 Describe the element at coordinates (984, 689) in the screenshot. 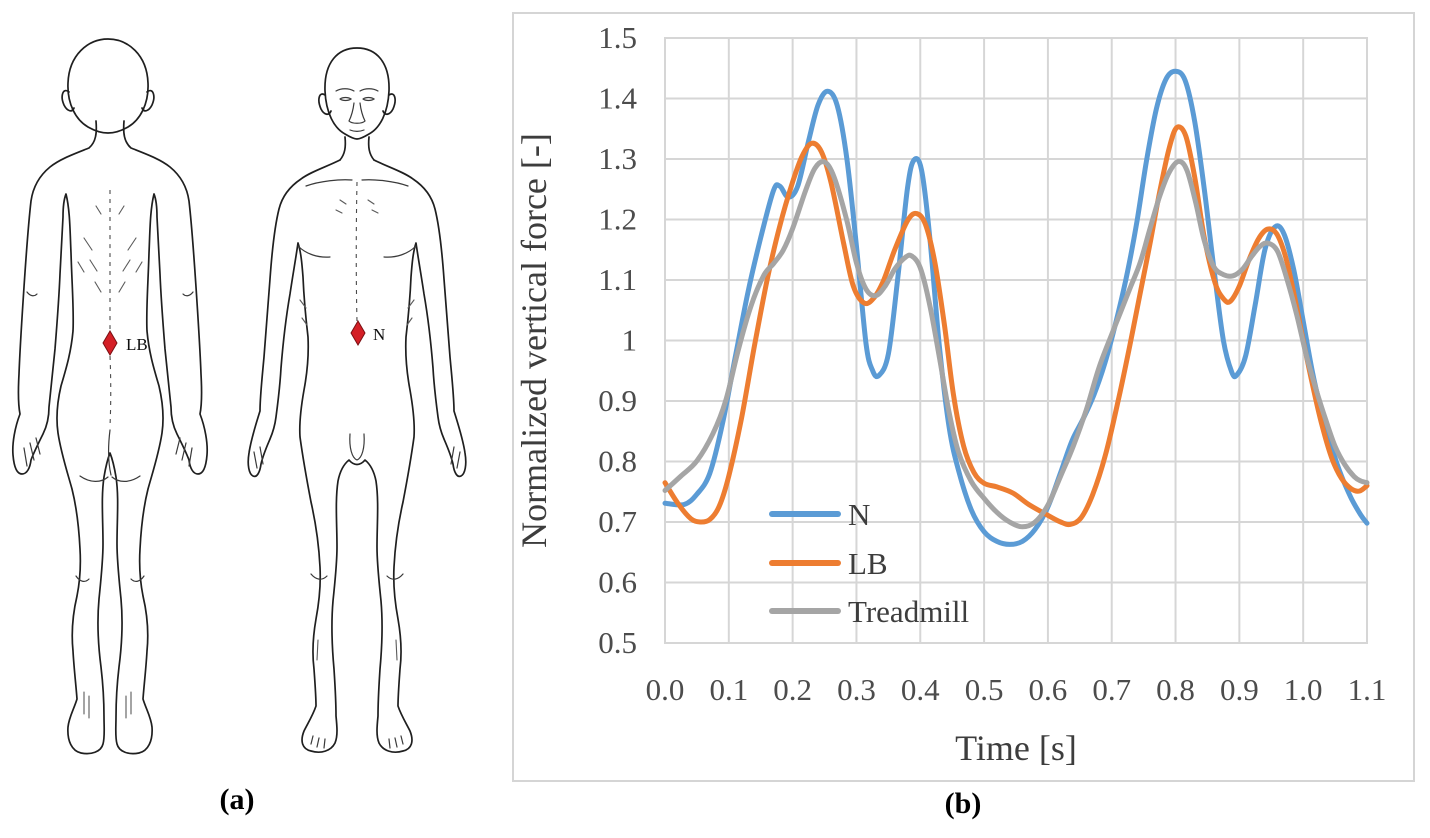

I see `x-tick-label: 0.5` at that location.